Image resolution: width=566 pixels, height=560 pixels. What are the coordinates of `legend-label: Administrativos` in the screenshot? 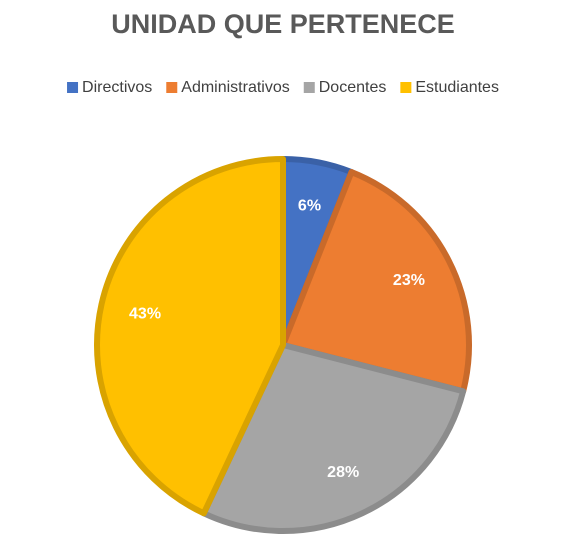 It's located at (235, 87).